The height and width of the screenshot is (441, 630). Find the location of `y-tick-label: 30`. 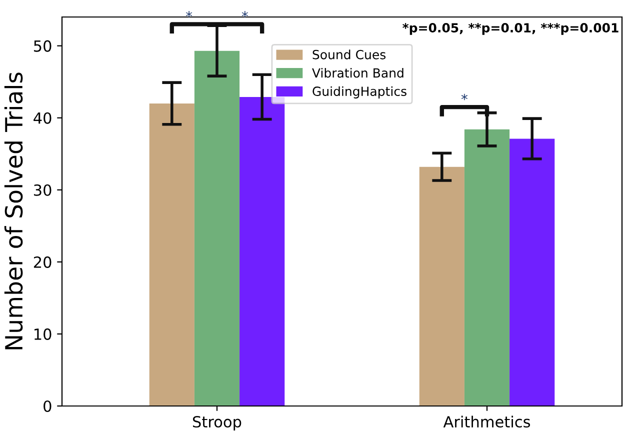

y-tick-label: 30 is located at coordinates (43, 190).